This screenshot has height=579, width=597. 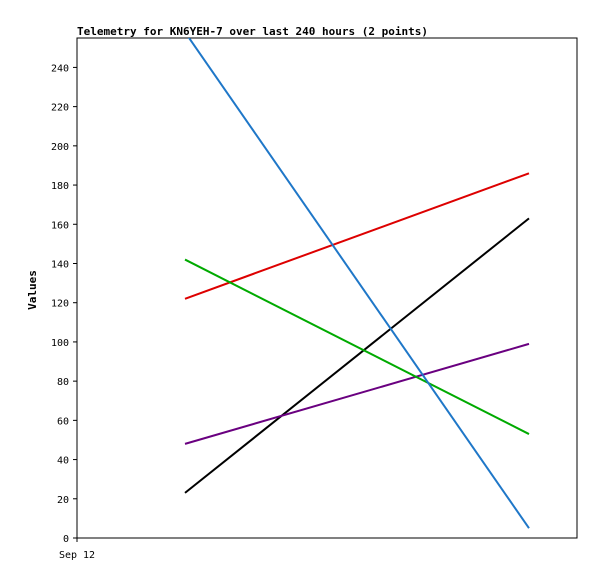 I want to click on y-tick-label: 220, so click(x=60, y=108).